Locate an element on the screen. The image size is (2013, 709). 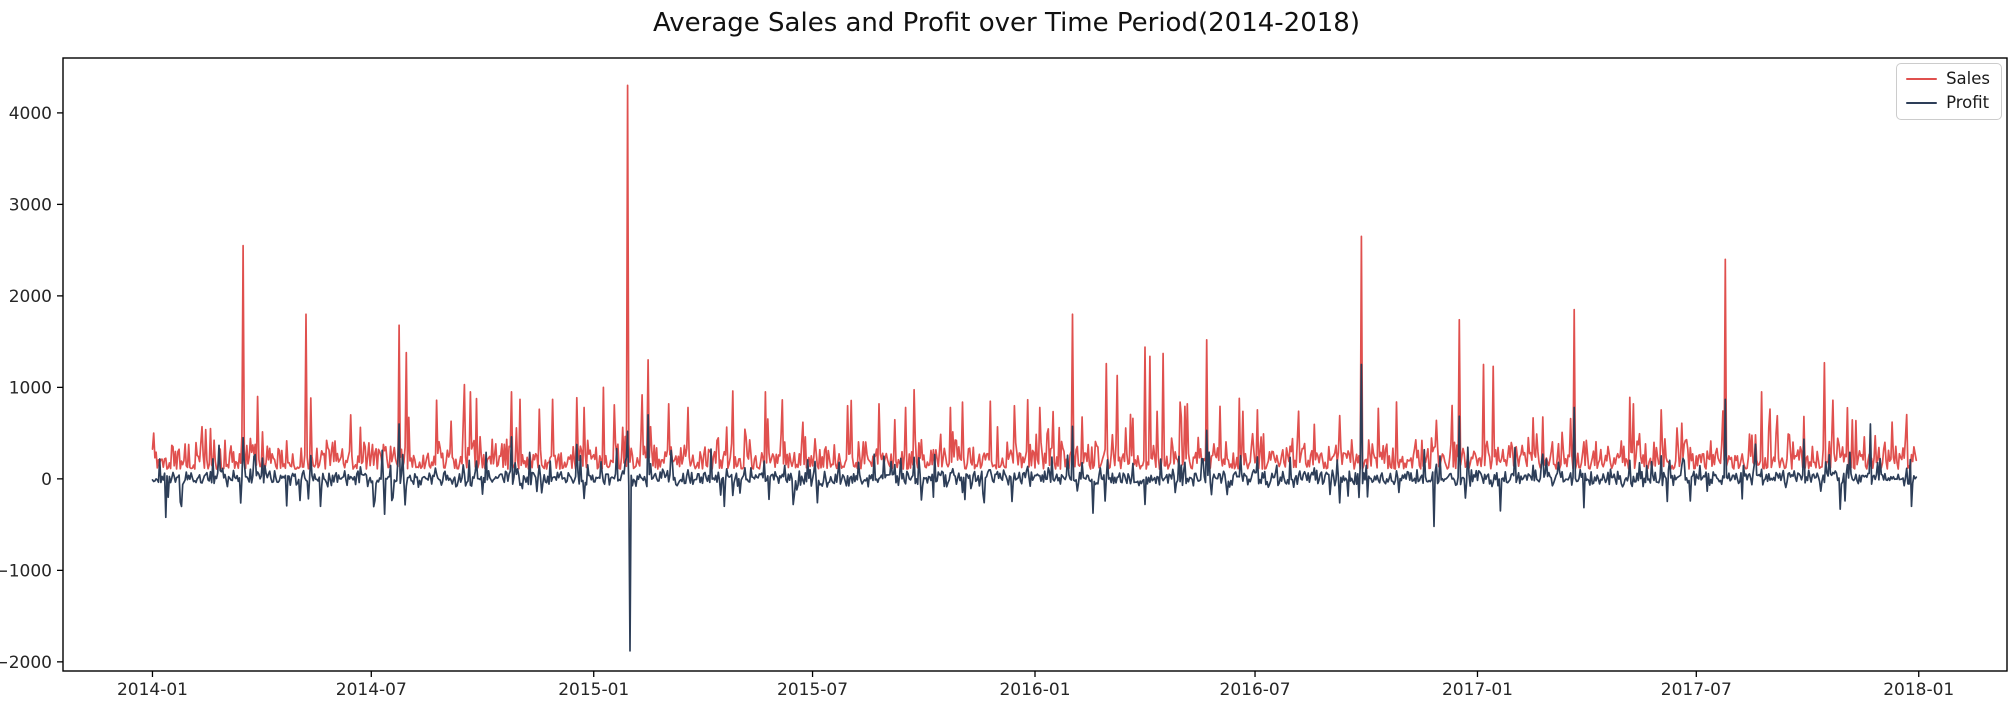
legend-item-profit: Profit is located at coordinates (1948, 102).